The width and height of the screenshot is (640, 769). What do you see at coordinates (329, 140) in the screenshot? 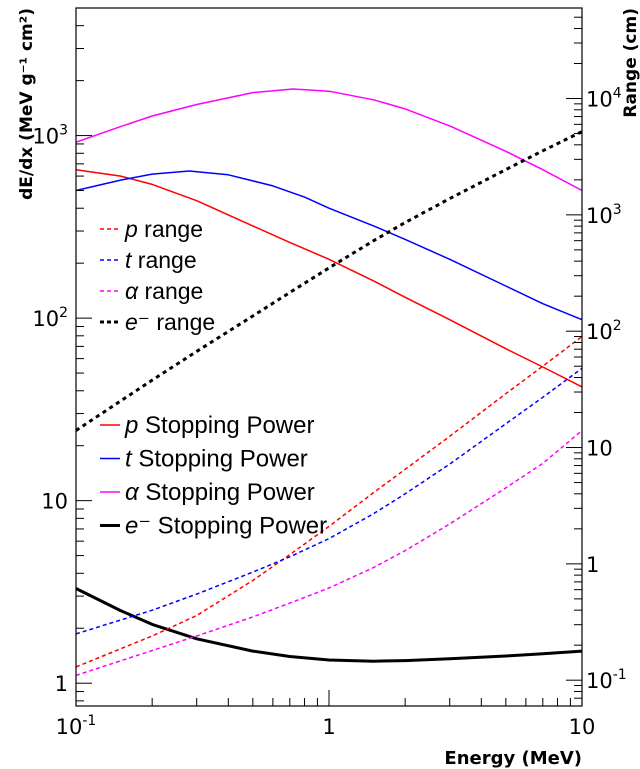
I see `series-alpha-stopping-power` at bounding box center [329, 140].